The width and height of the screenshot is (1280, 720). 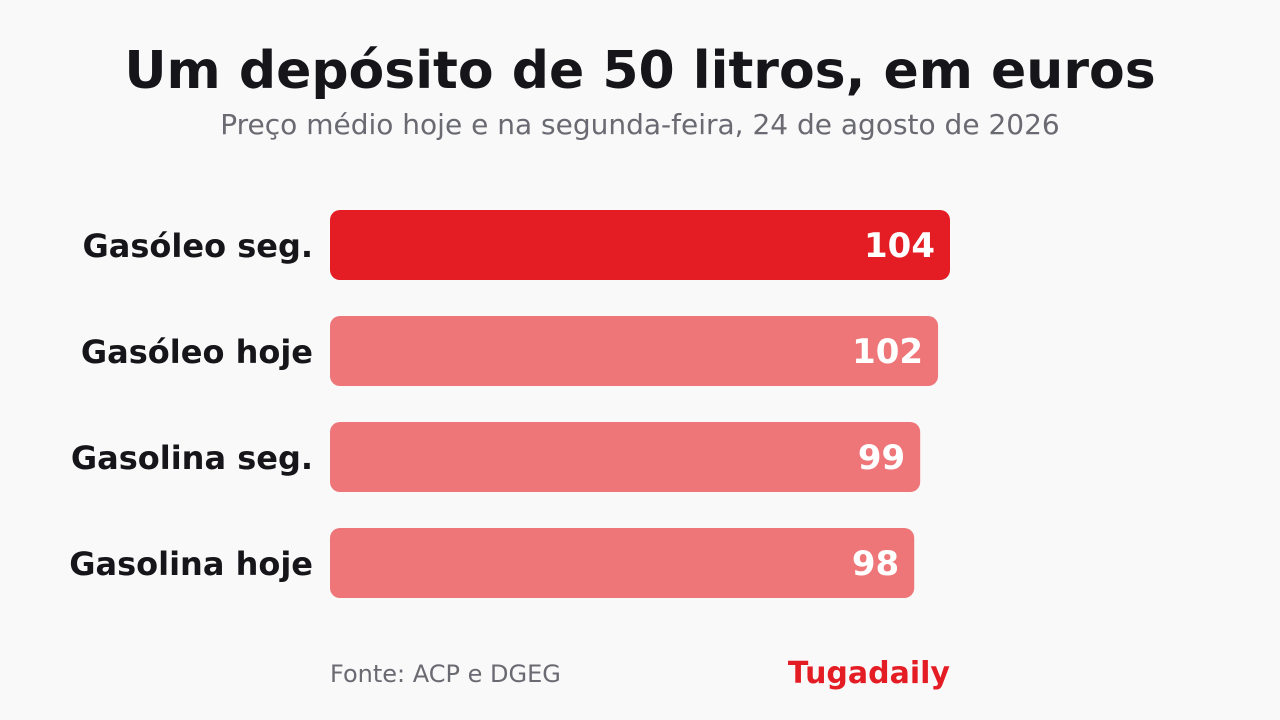 What do you see at coordinates (445, 674) in the screenshot?
I see `source-note: Fonte: ACP e DGEG` at bounding box center [445, 674].